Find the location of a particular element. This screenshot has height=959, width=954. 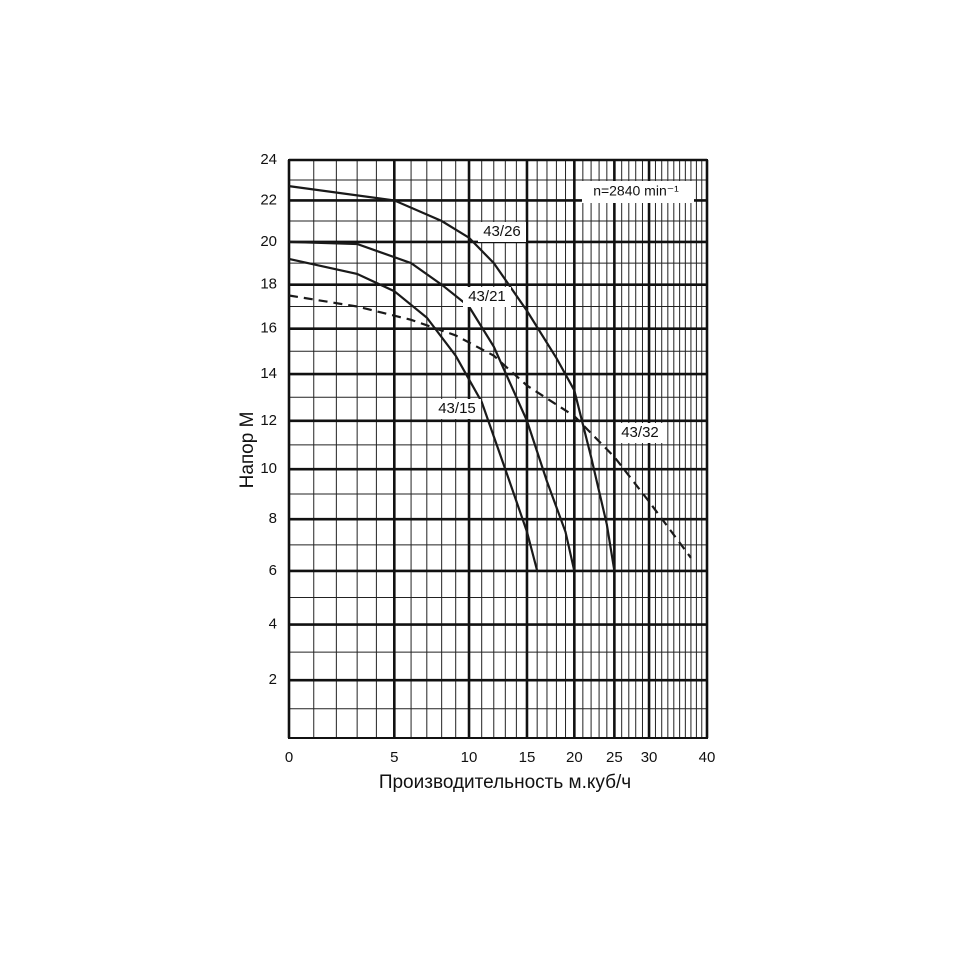

curve-label: 43/26 is located at coordinates (502, 231).